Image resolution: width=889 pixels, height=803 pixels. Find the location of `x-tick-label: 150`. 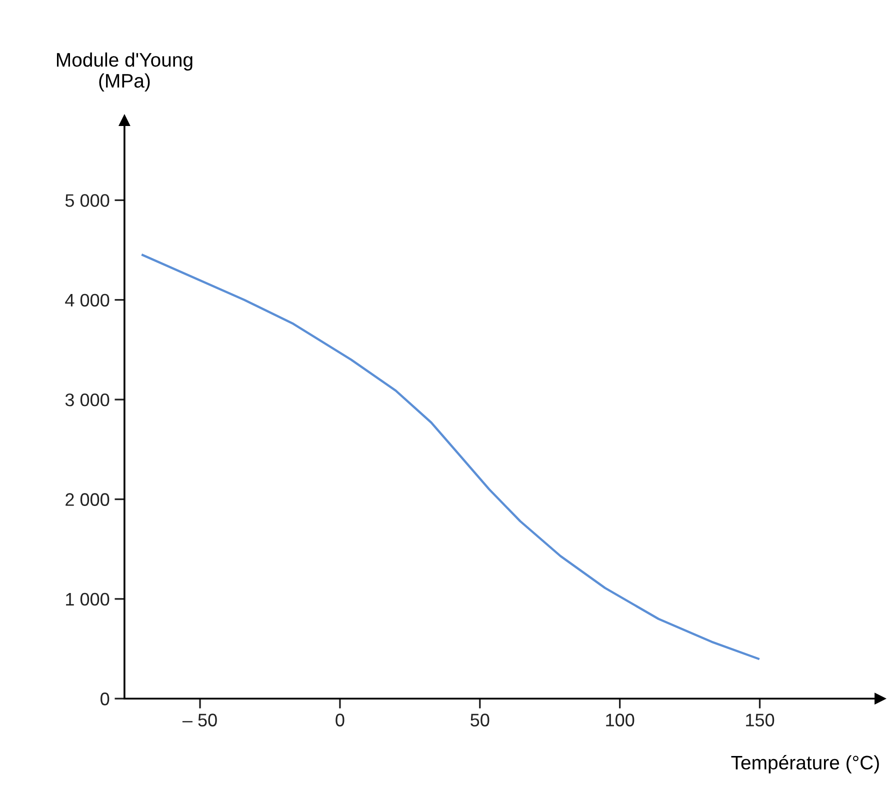

x-tick-label: 150 is located at coordinates (760, 720).